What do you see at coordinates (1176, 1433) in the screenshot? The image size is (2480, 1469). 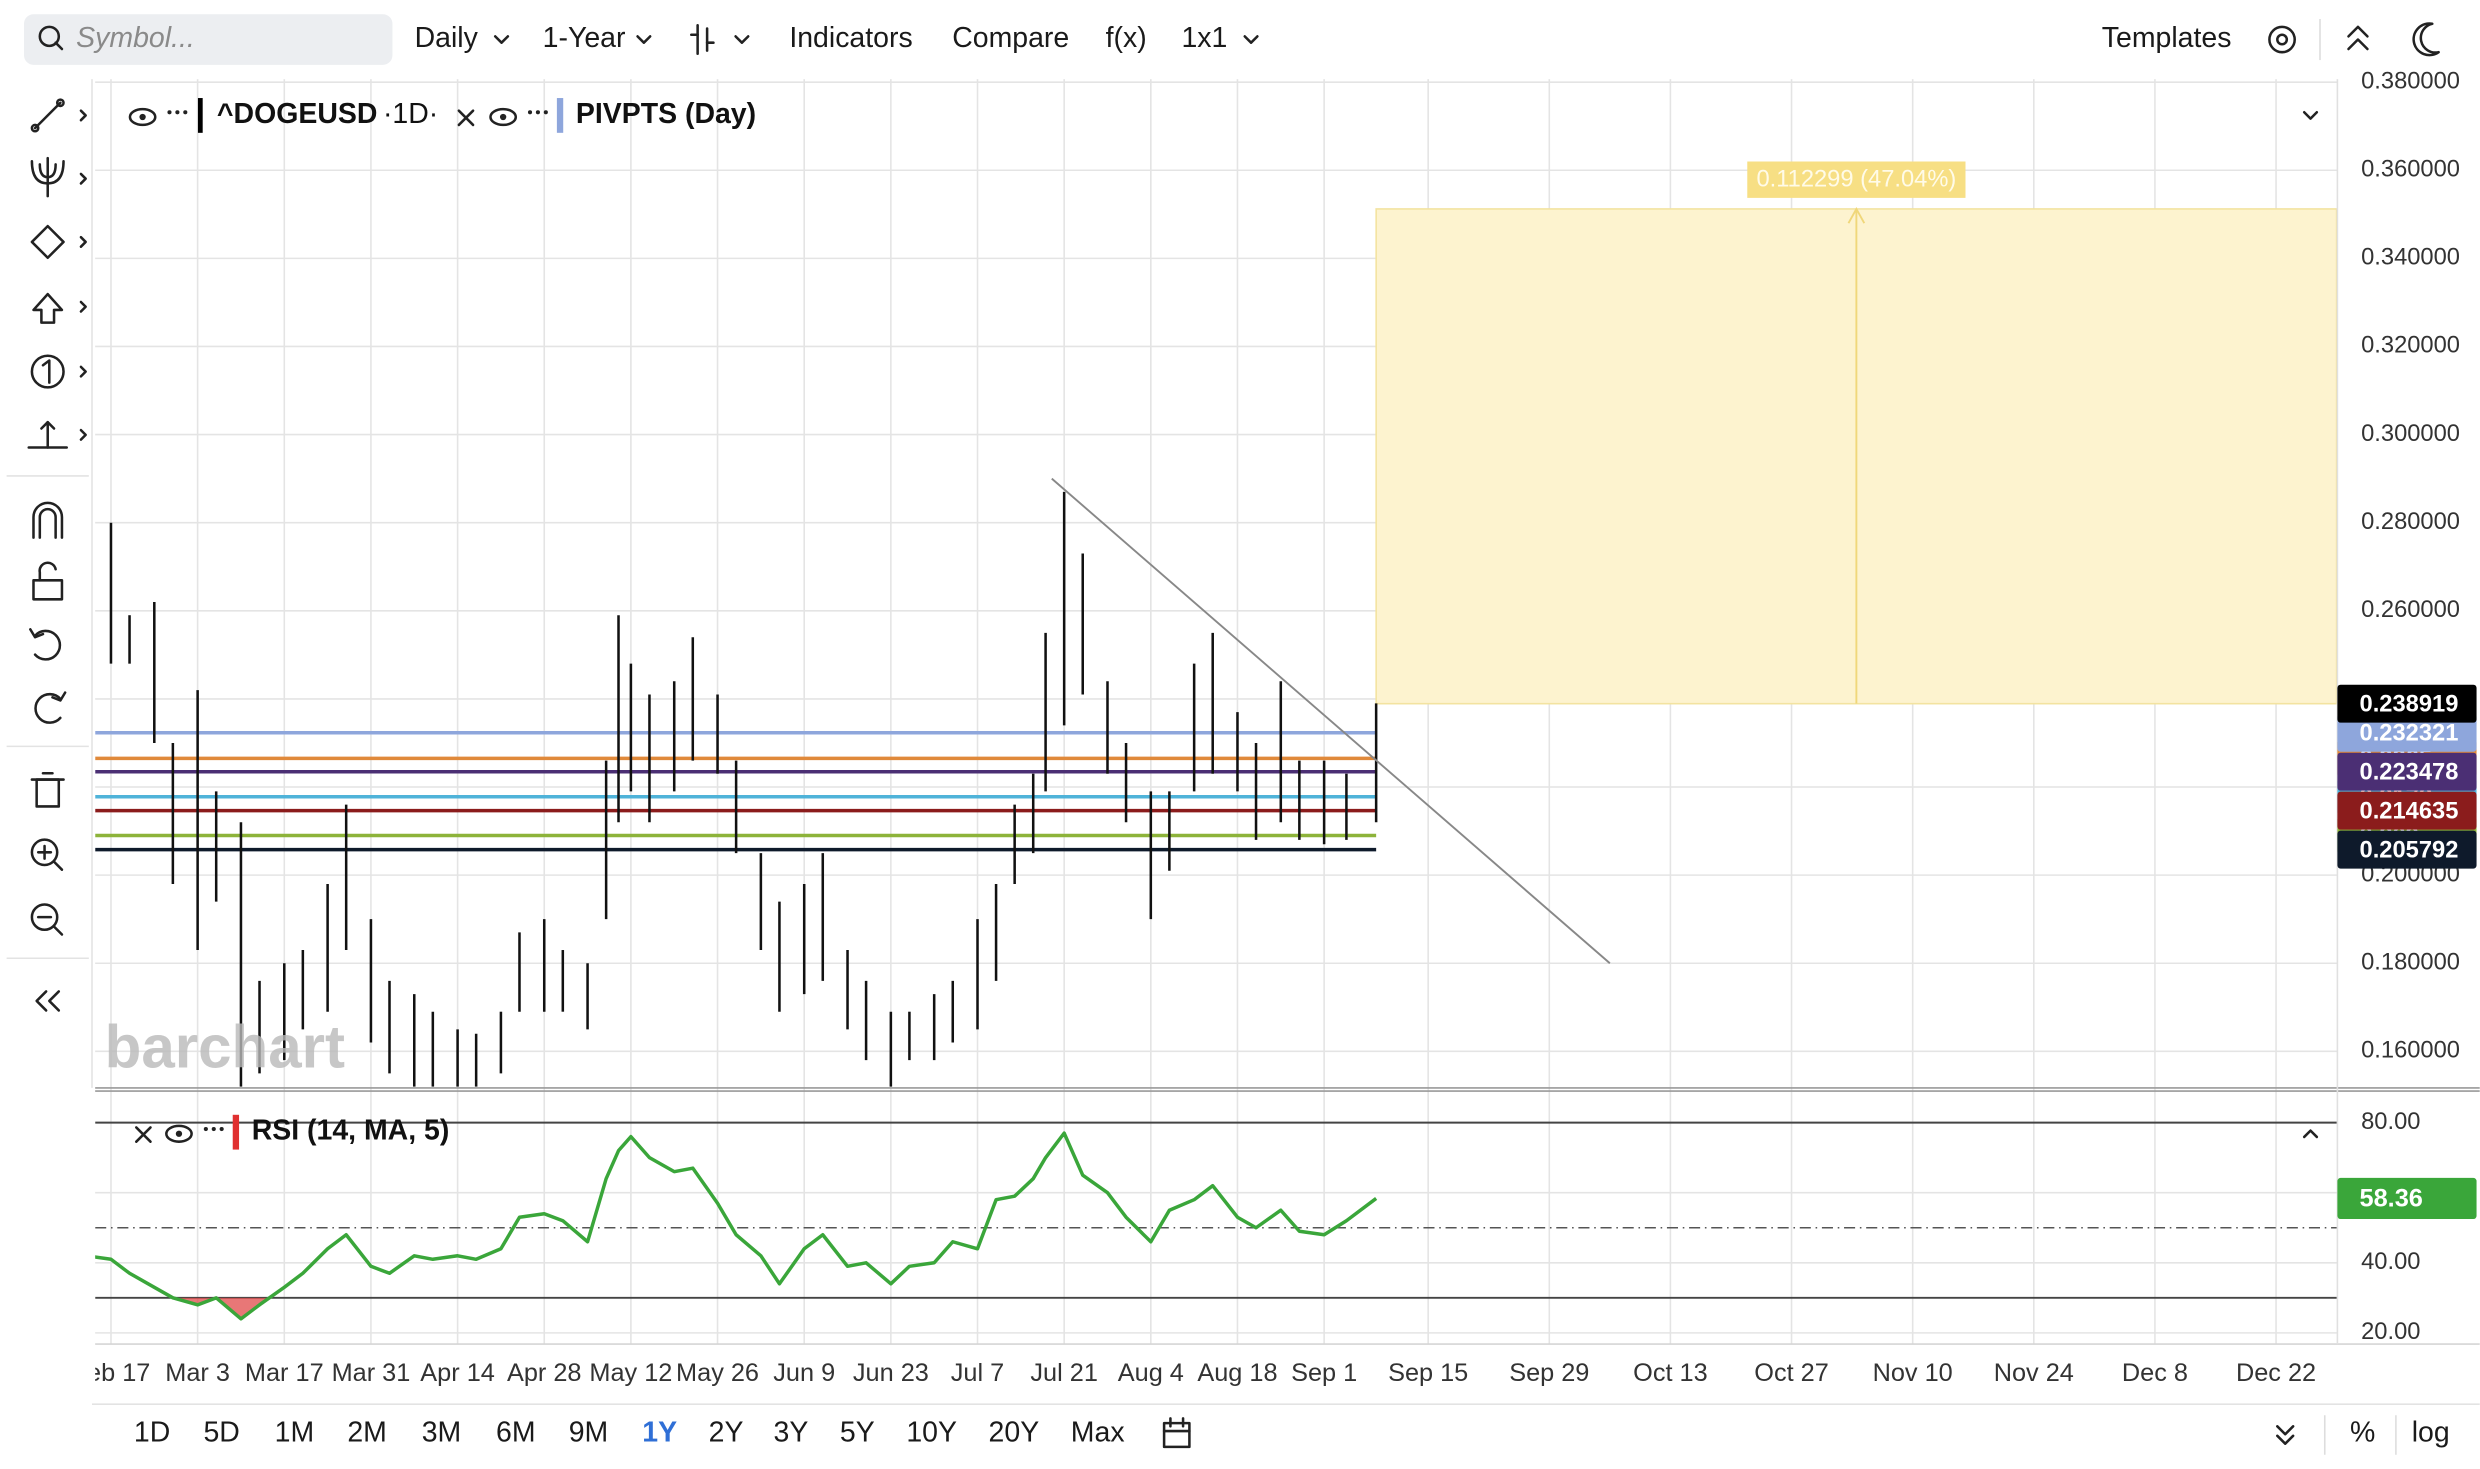 I see `calendar-button` at bounding box center [1176, 1433].